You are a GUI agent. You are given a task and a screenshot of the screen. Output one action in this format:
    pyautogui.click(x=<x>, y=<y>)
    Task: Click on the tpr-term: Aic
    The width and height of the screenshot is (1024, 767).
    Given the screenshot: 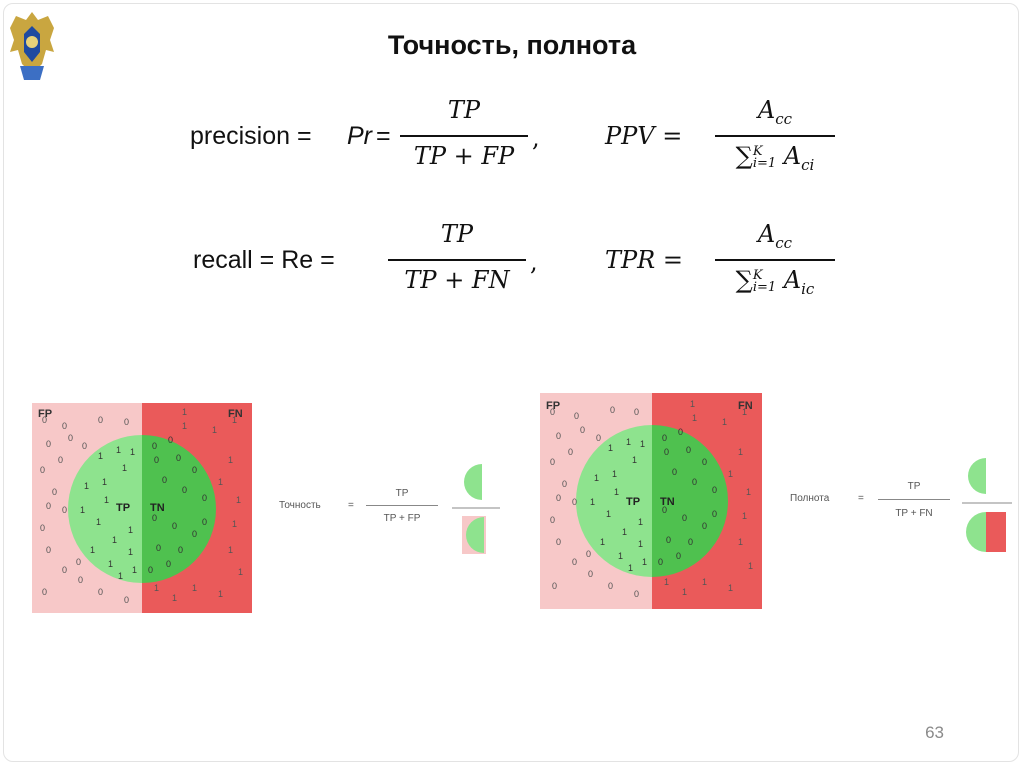 What is the action you would take?
    pyautogui.click(x=799, y=282)
    